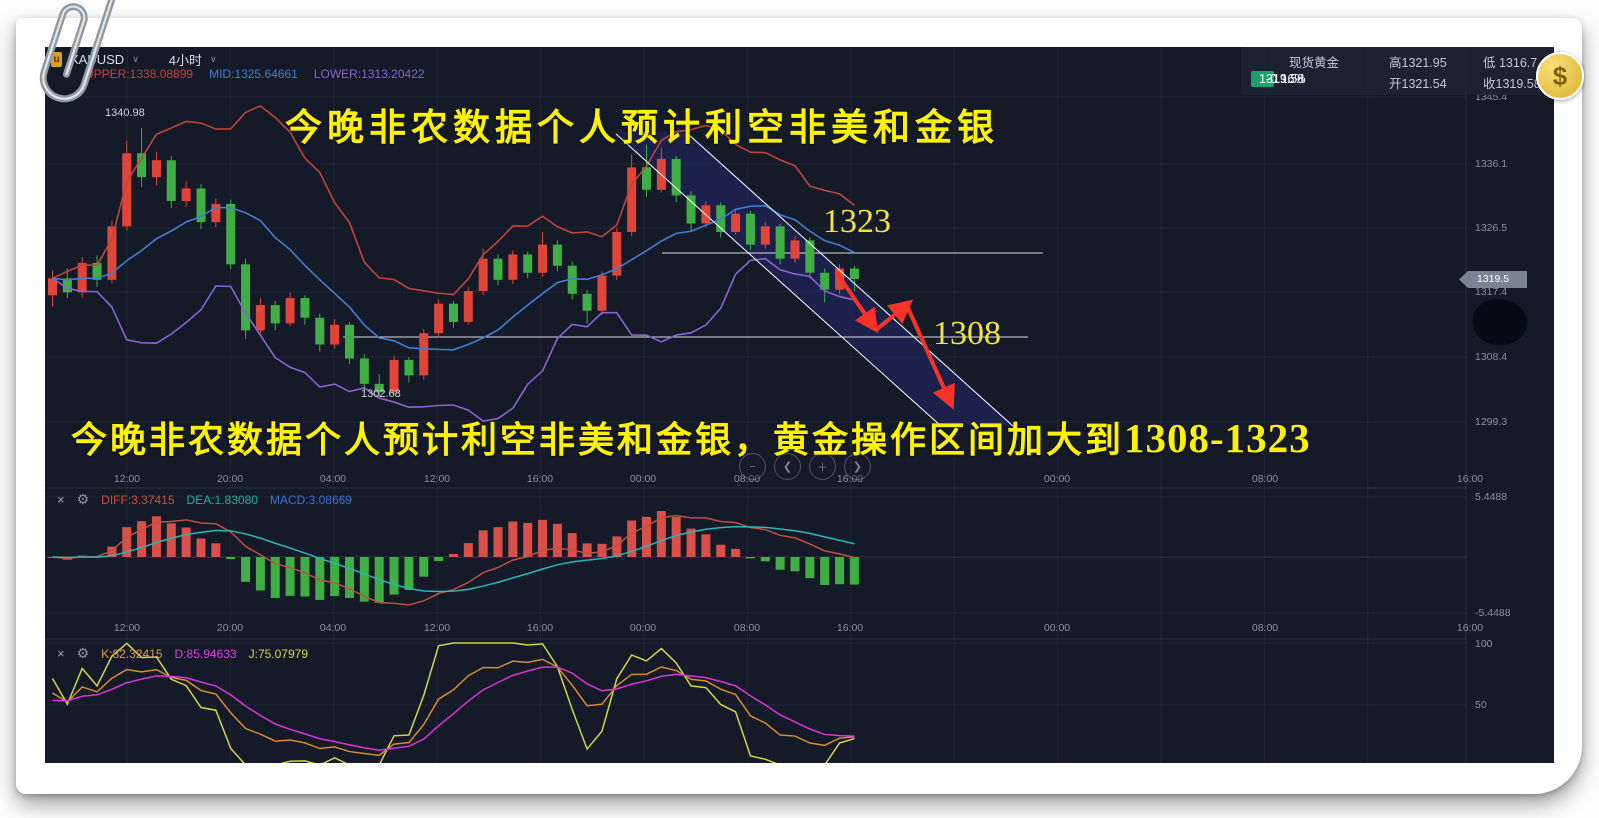  I want to click on kdj-settings-gear-icon: ⚙, so click(83, 653).